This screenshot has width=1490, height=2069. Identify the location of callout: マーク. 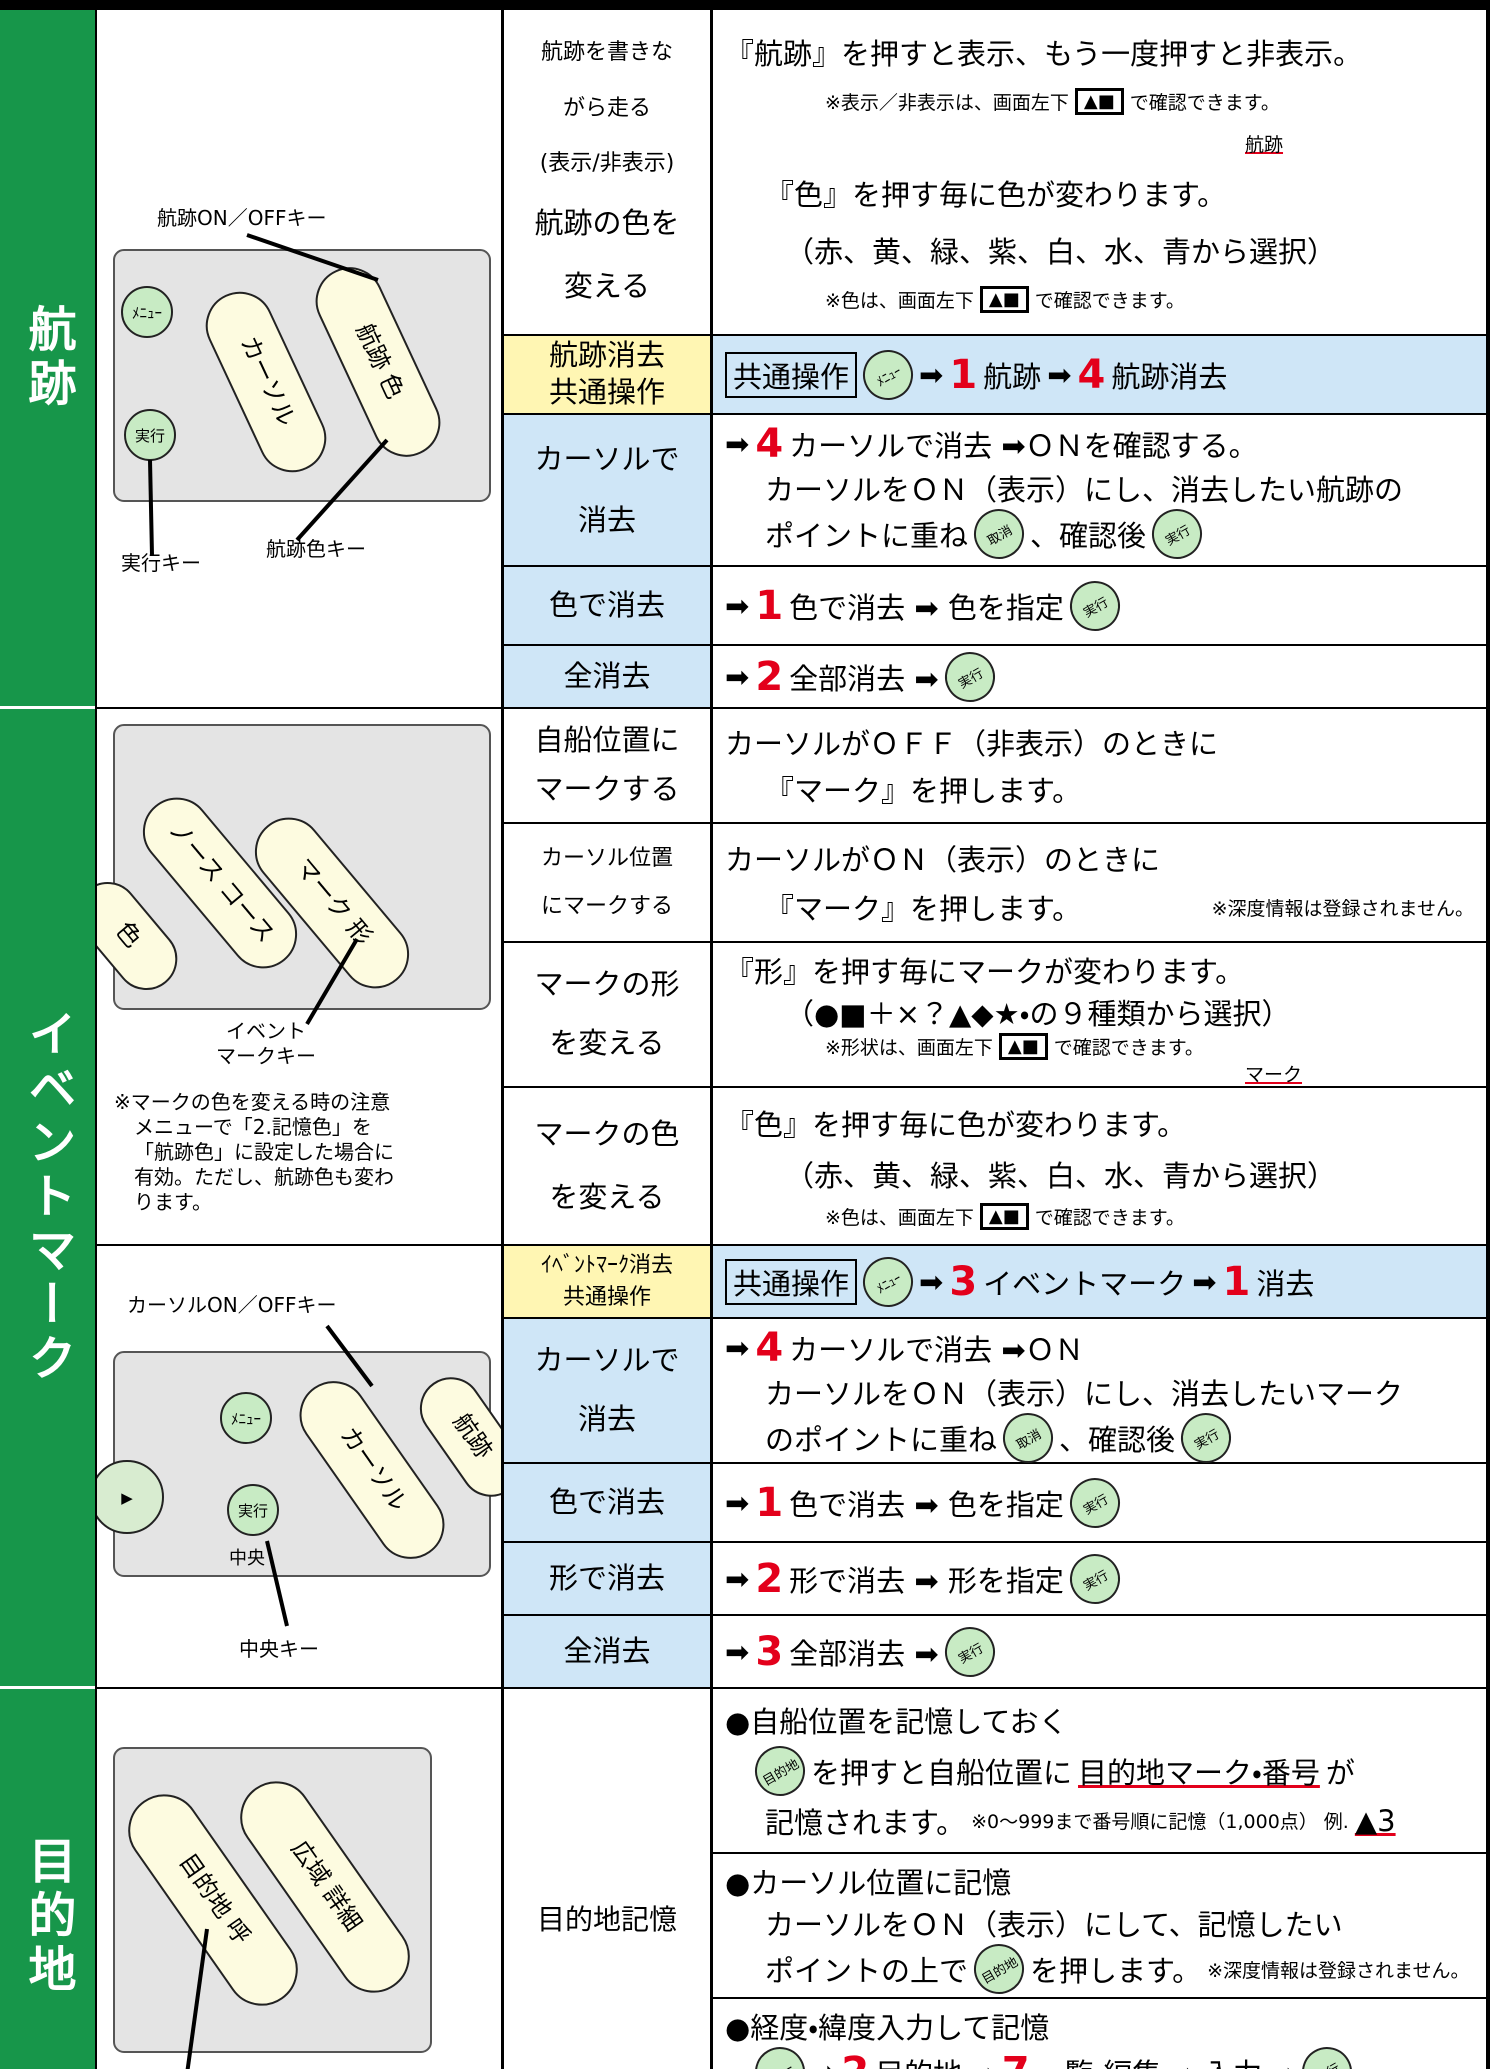
(1274, 1075).